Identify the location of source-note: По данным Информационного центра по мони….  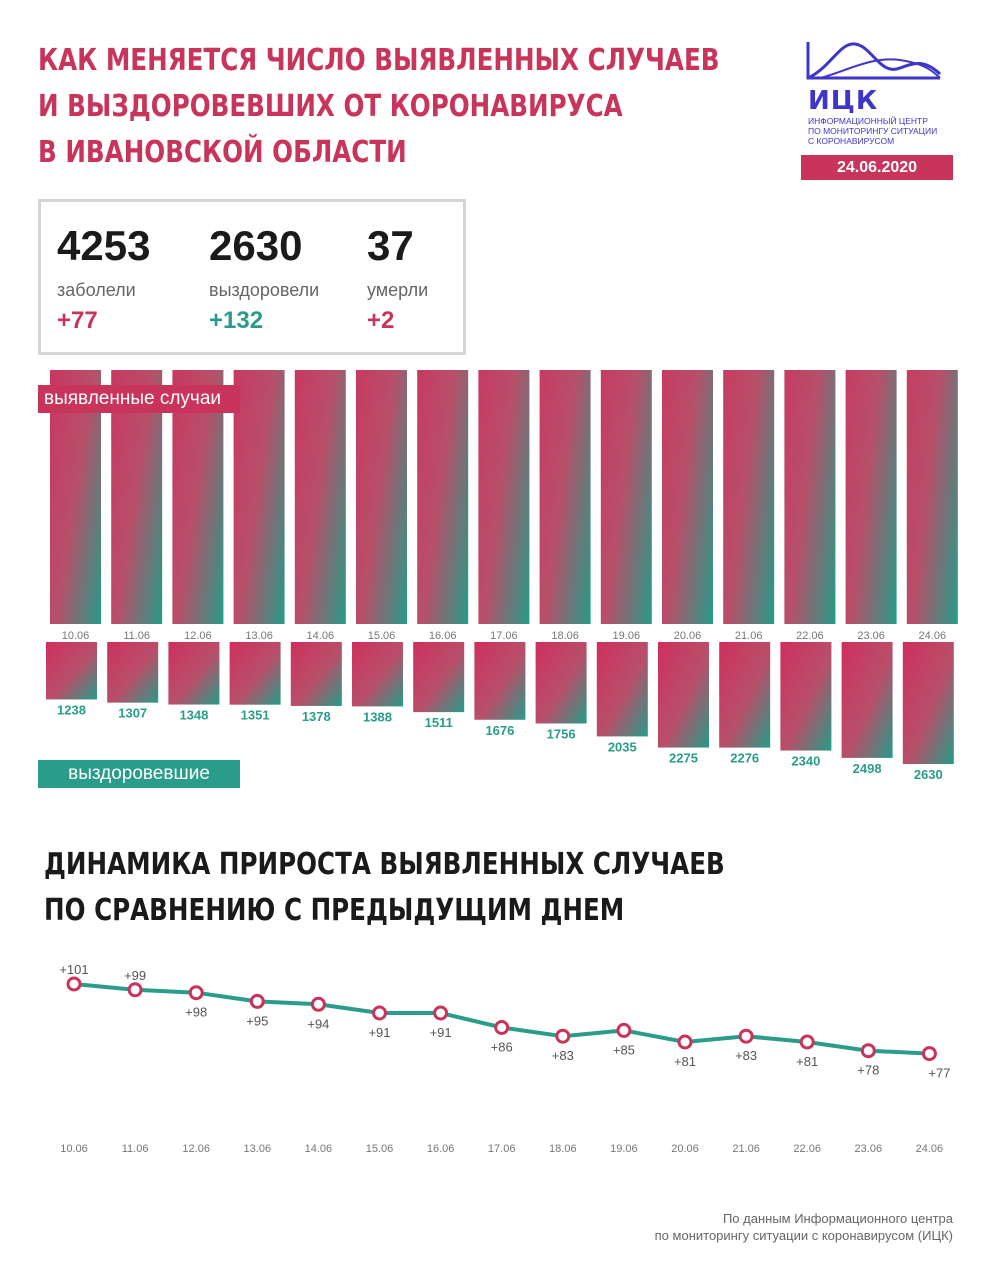
(804, 1227).